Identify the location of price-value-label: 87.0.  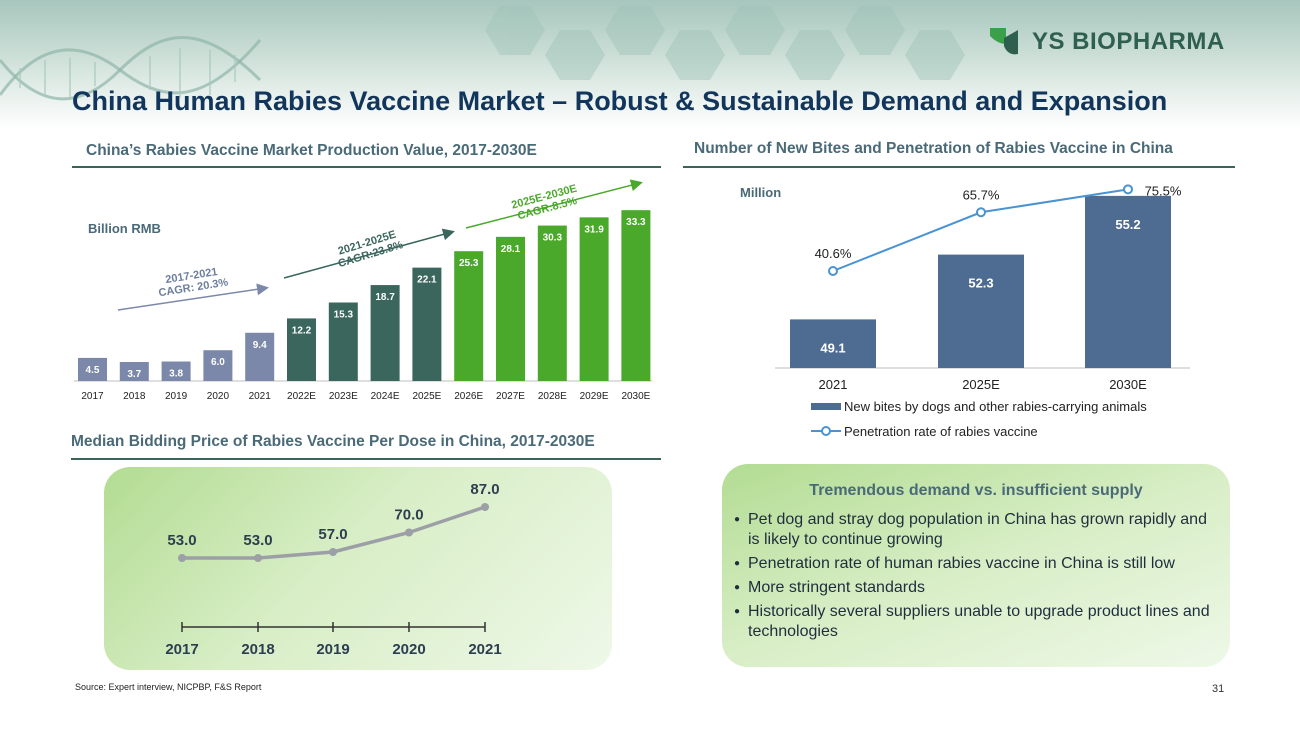
(484, 489).